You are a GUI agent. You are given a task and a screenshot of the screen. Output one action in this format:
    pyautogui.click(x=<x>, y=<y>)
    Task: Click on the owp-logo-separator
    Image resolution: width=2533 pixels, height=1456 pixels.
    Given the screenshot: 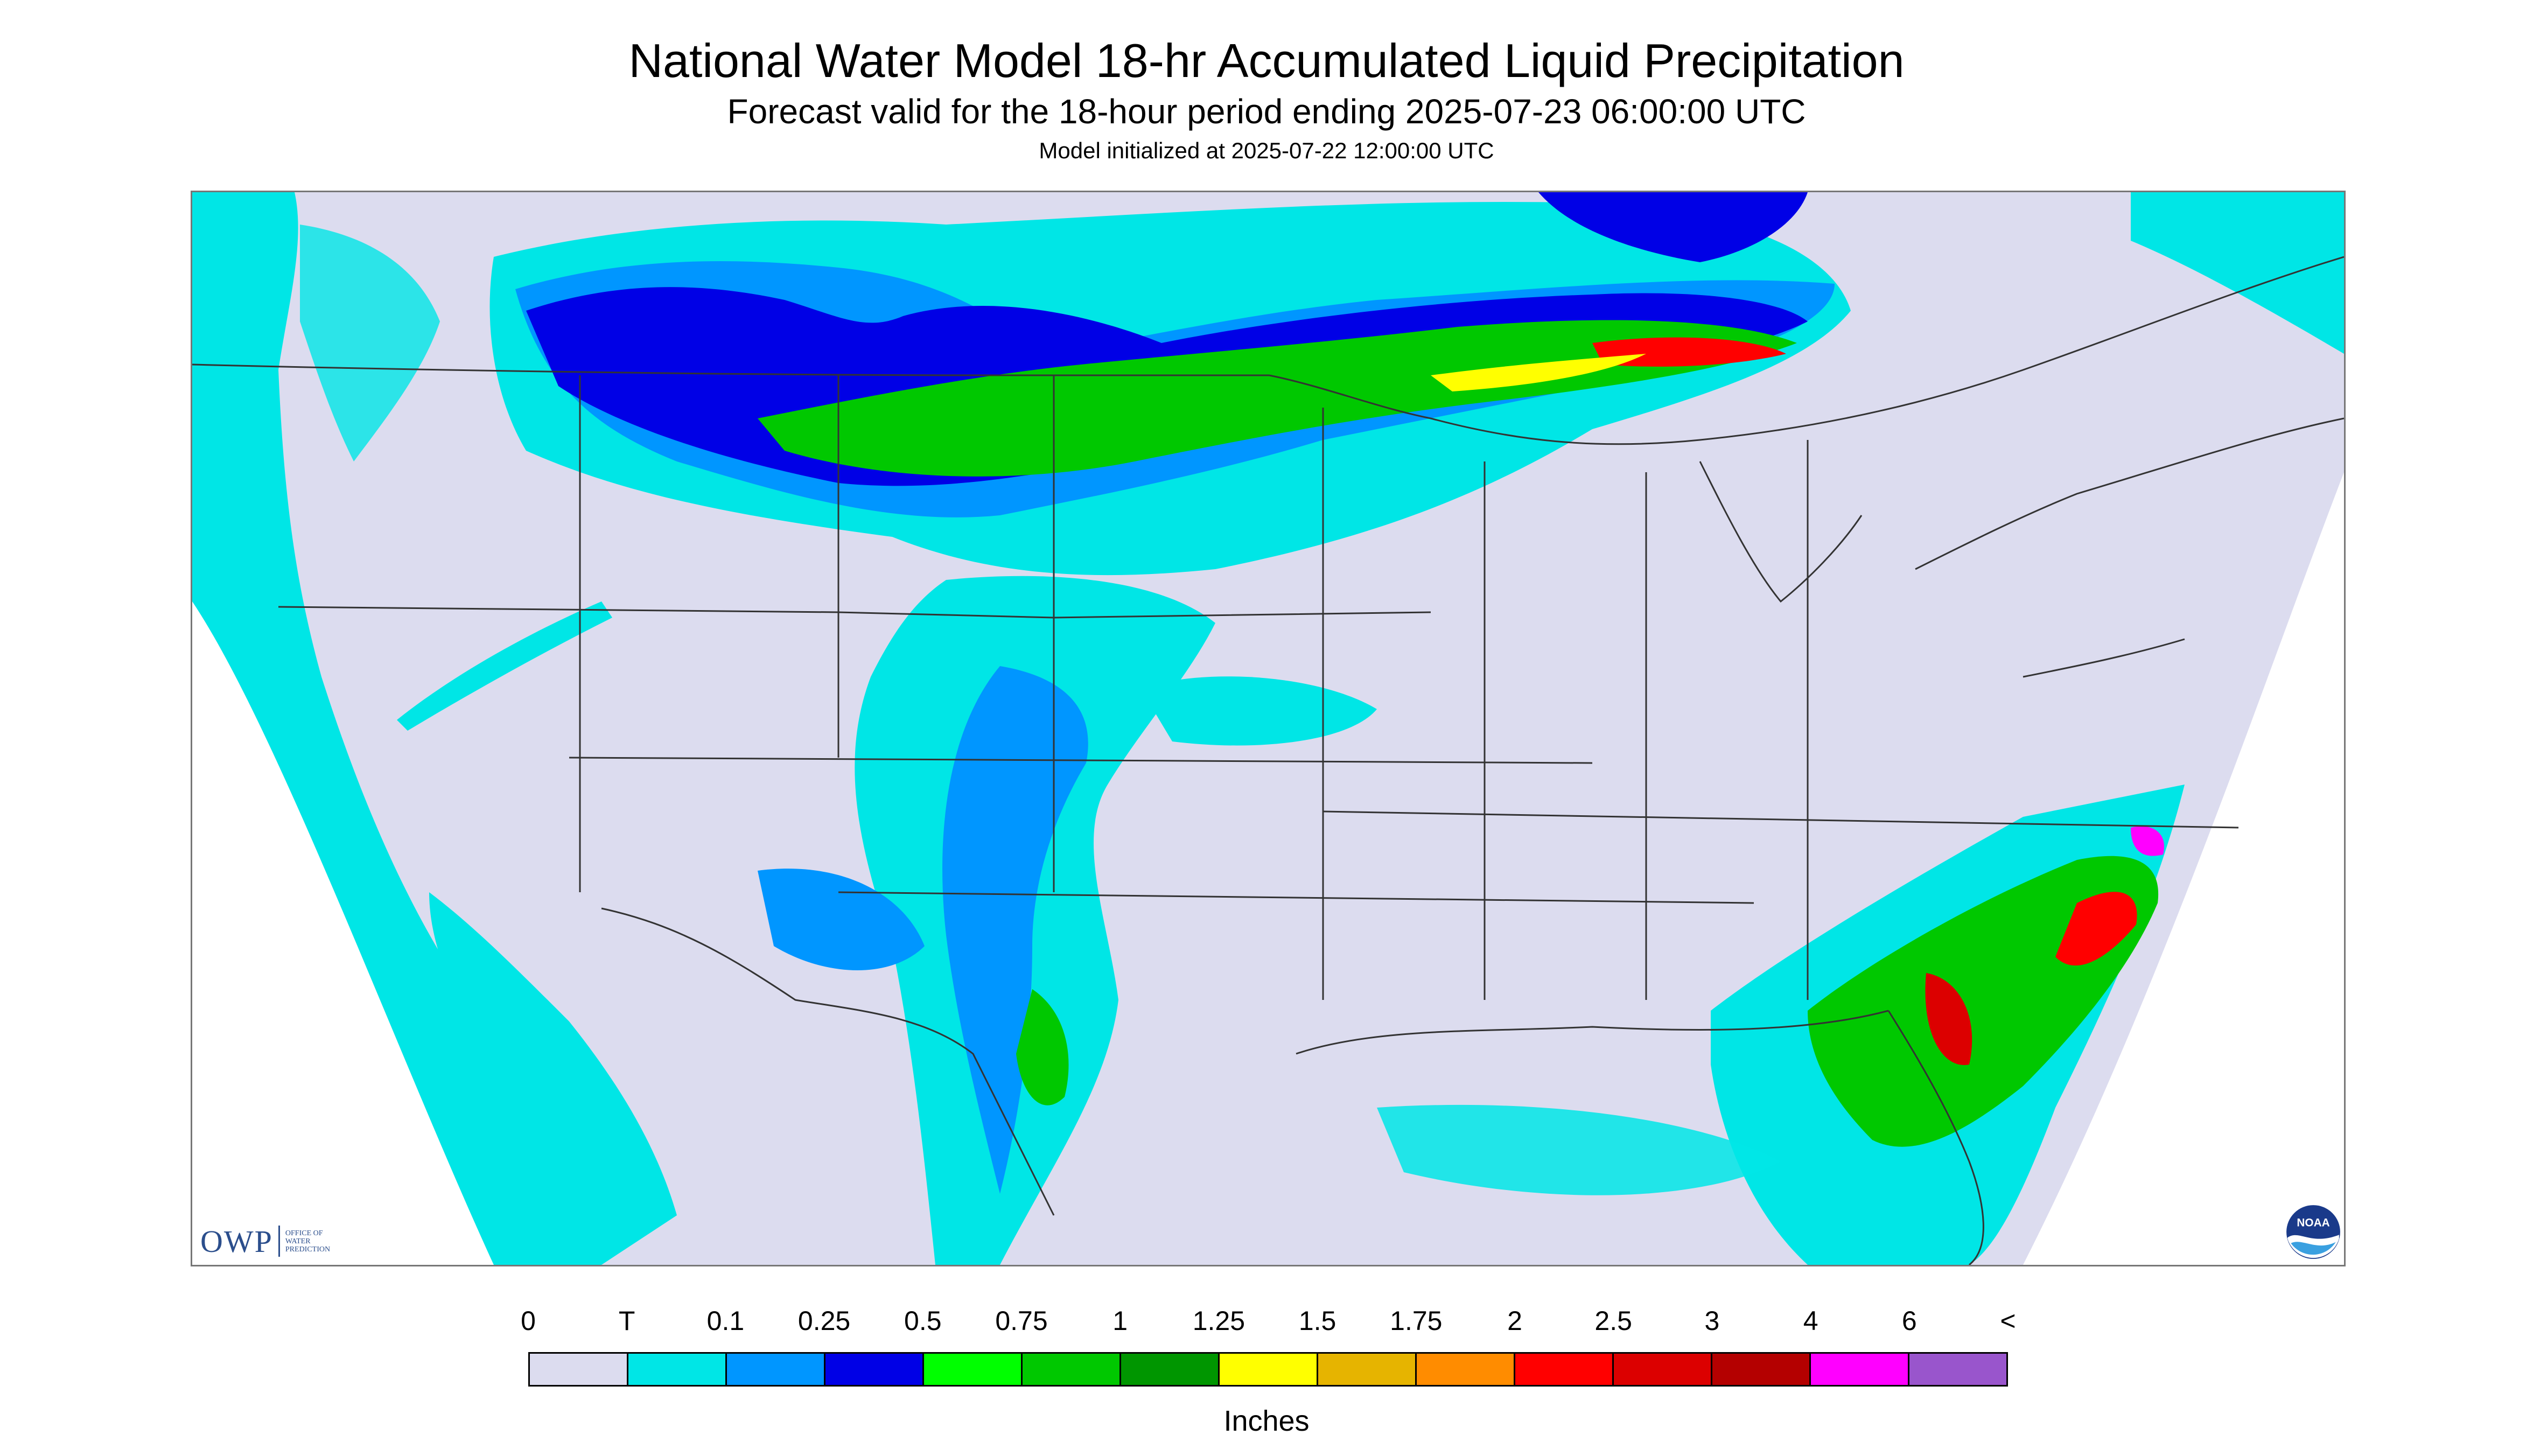 What is the action you would take?
    pyautogui.click(x=279, y=1241)
    